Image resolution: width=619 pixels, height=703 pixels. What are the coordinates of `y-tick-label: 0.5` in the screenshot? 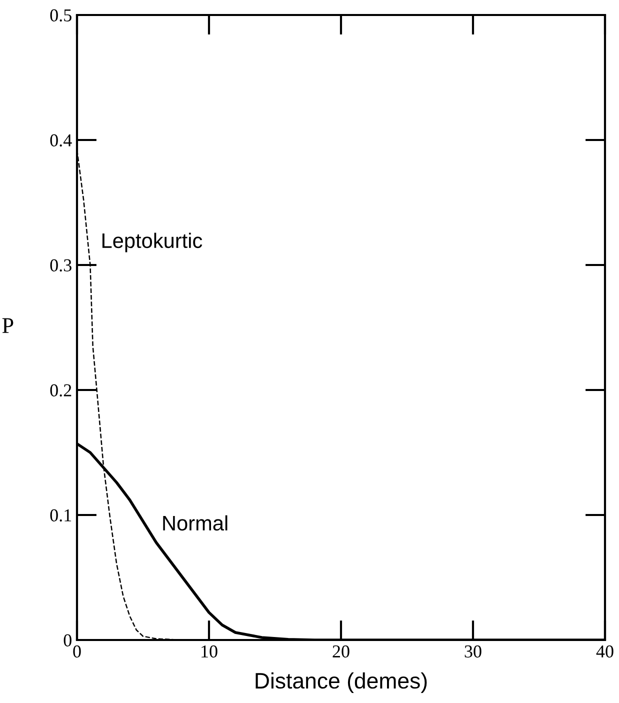 It's located at (61, 15).